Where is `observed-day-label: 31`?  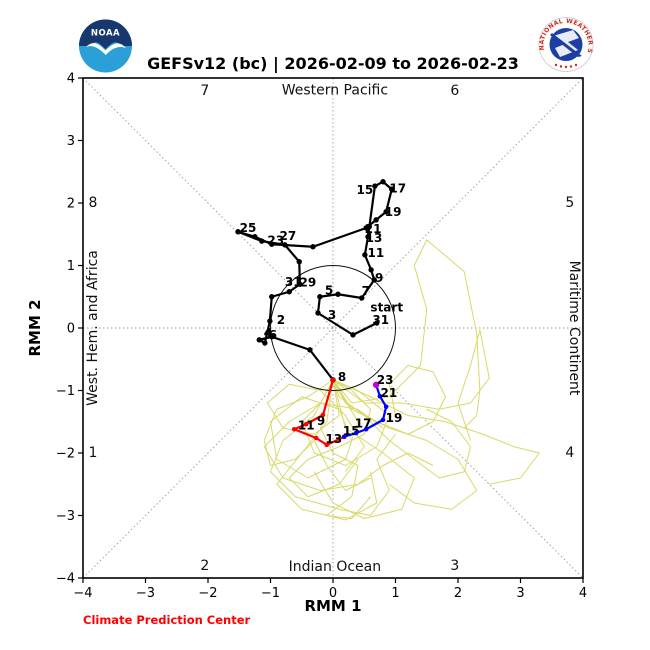 observed-day-label: 31 is located at coordinates (380, 320).